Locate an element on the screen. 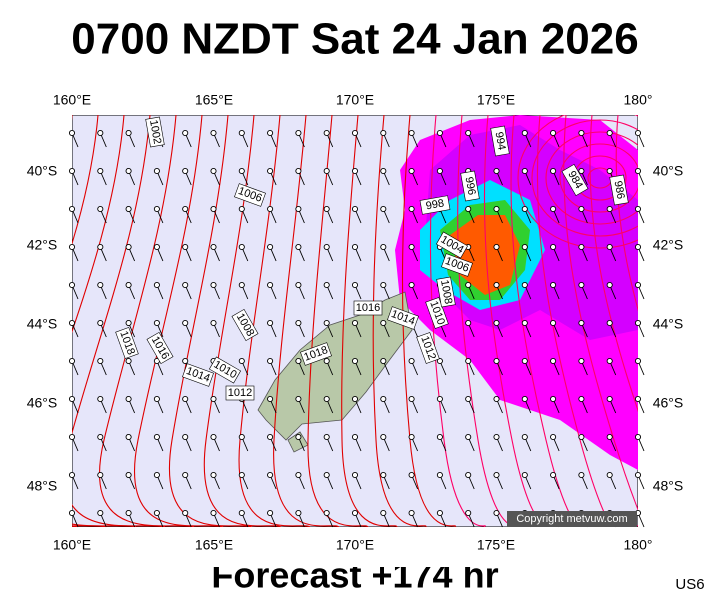 This screenshot has height=605, width=711. longitude-label: 165°E is located at coordinates (214, 100).